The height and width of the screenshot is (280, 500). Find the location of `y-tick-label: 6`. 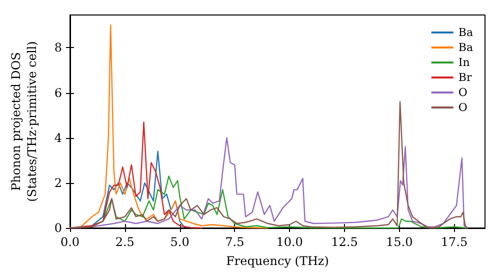

y-tick-label: 6 is located at coordinates (58, 93).